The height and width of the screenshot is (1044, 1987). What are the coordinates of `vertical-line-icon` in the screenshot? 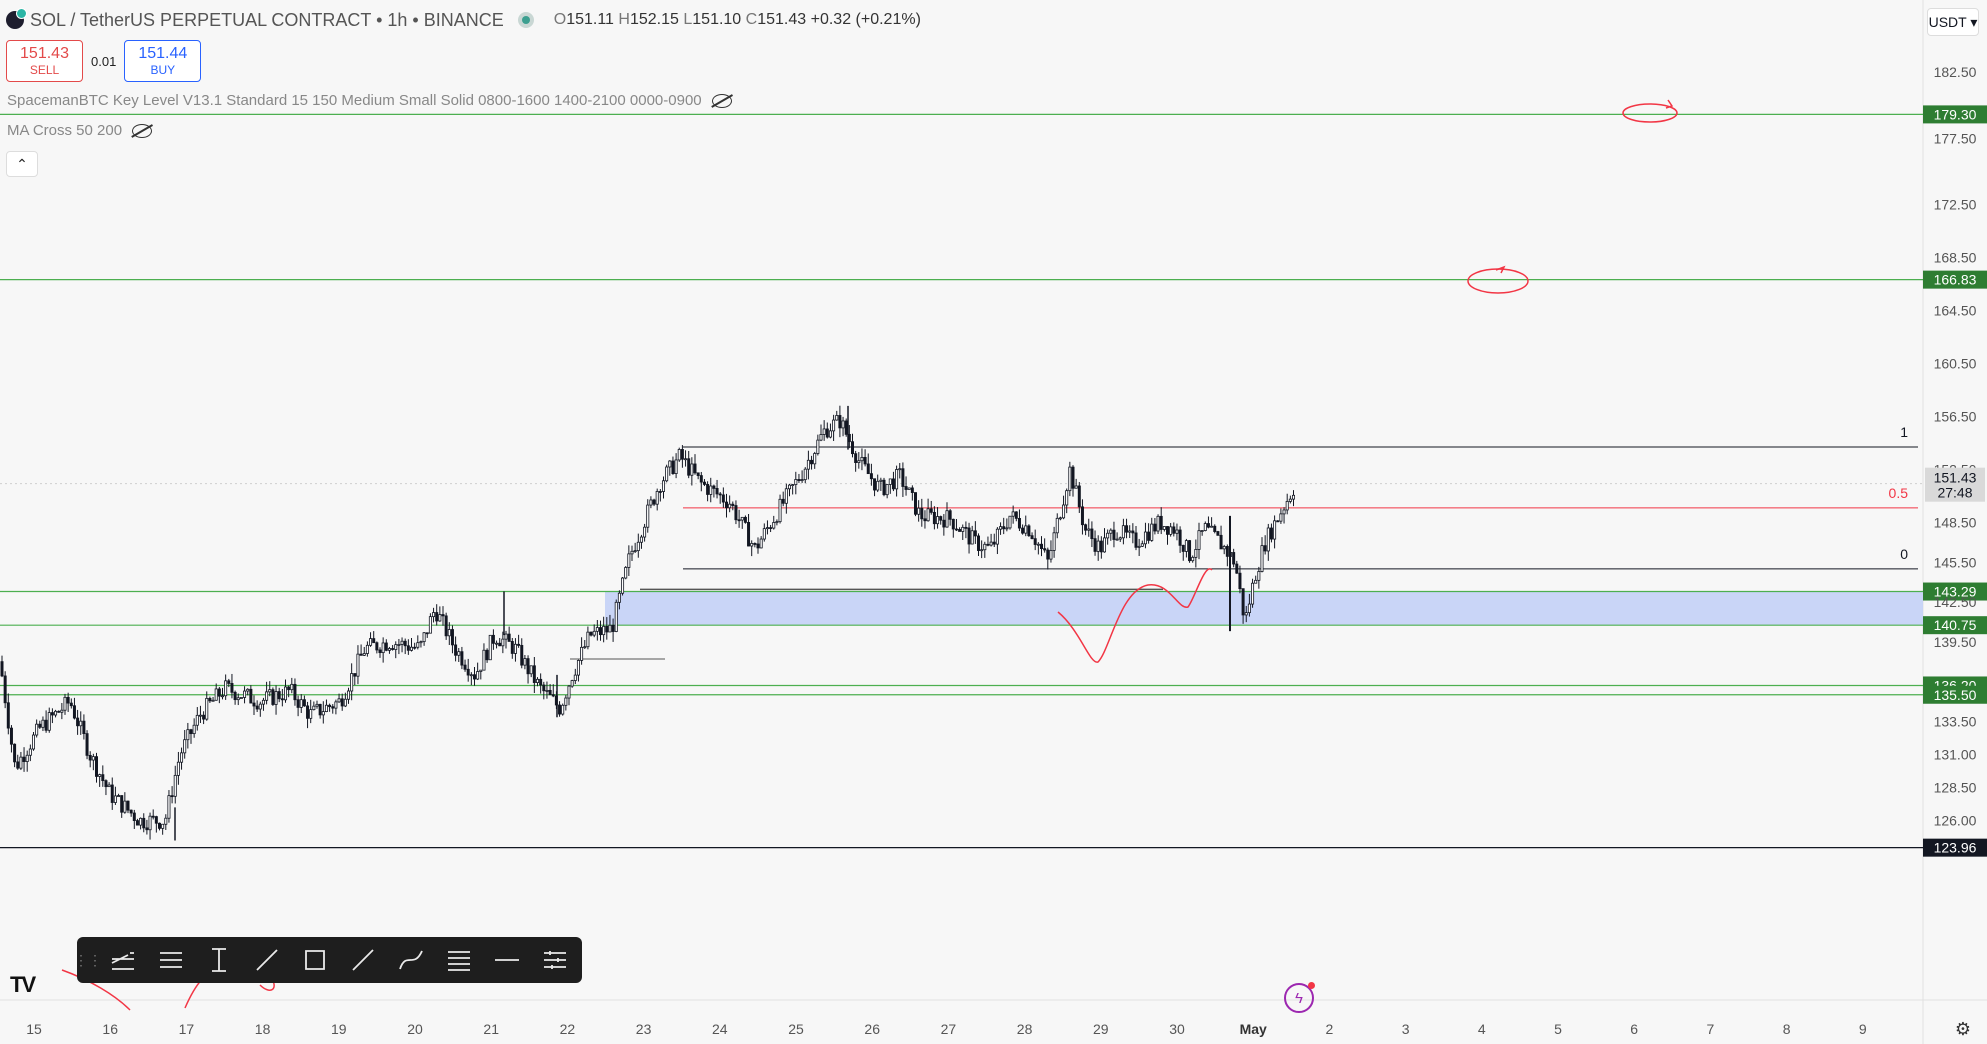 It's located at (219, 960).